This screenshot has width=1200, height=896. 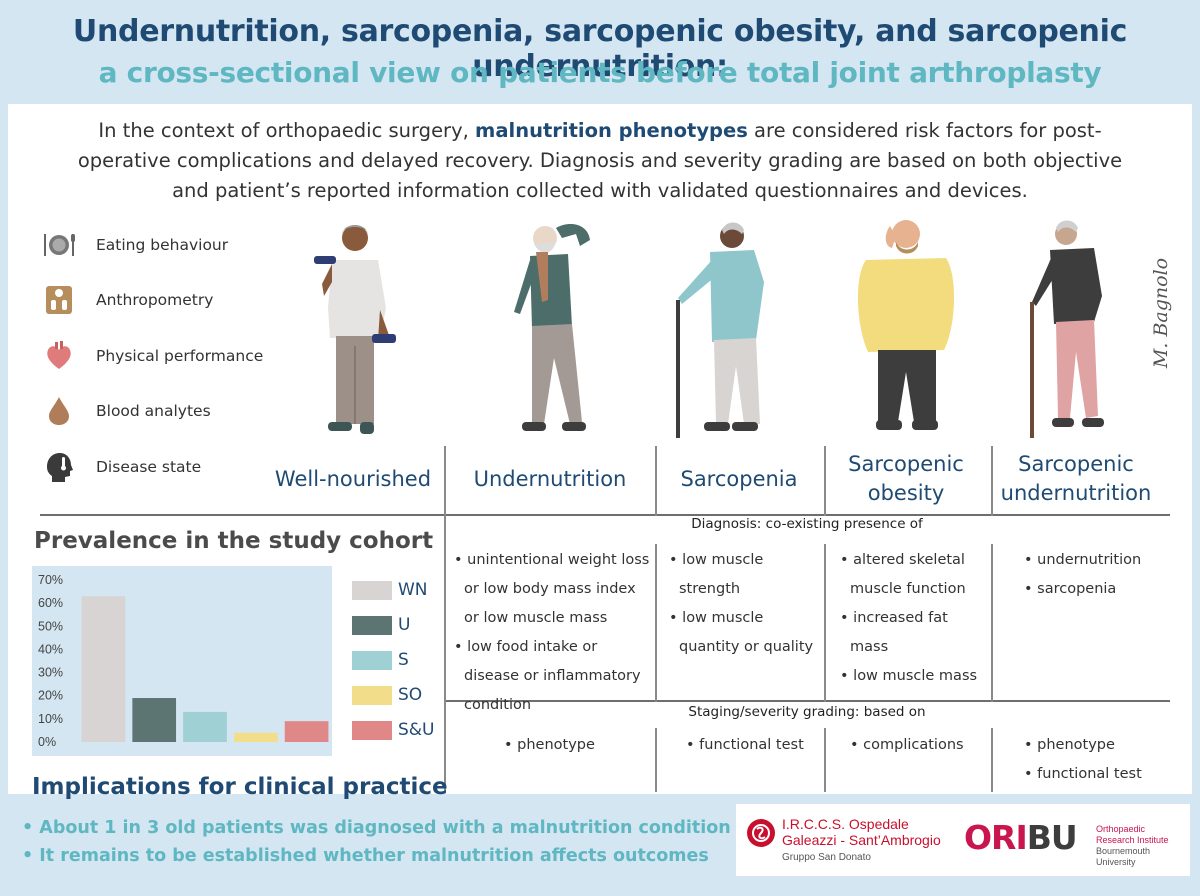 What do you see at coordinates (1076, 478) in the screenshot?
I see `phenotype-sarcopenic-undernutrition: Sarcopenic undernutrition` at bounding box center [1076, 478].